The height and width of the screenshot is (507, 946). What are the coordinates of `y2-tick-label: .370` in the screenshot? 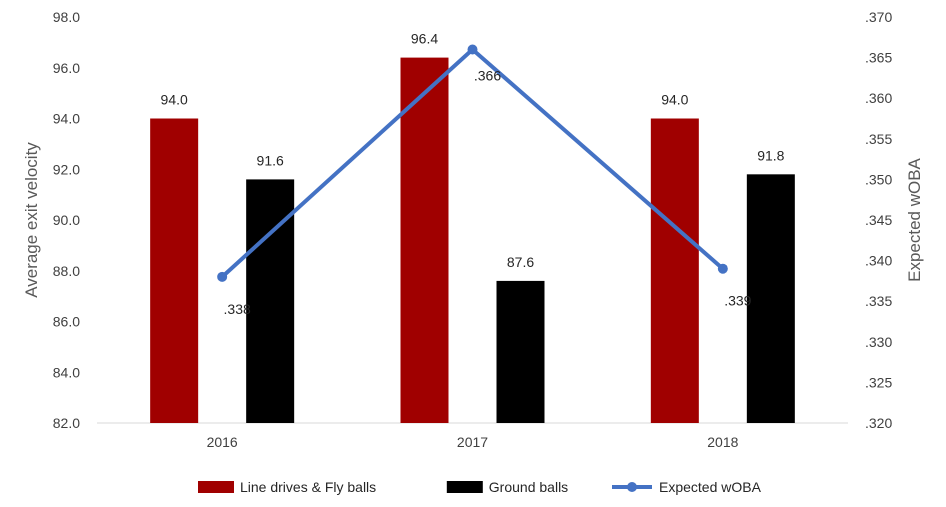 It's located at (878, 17).